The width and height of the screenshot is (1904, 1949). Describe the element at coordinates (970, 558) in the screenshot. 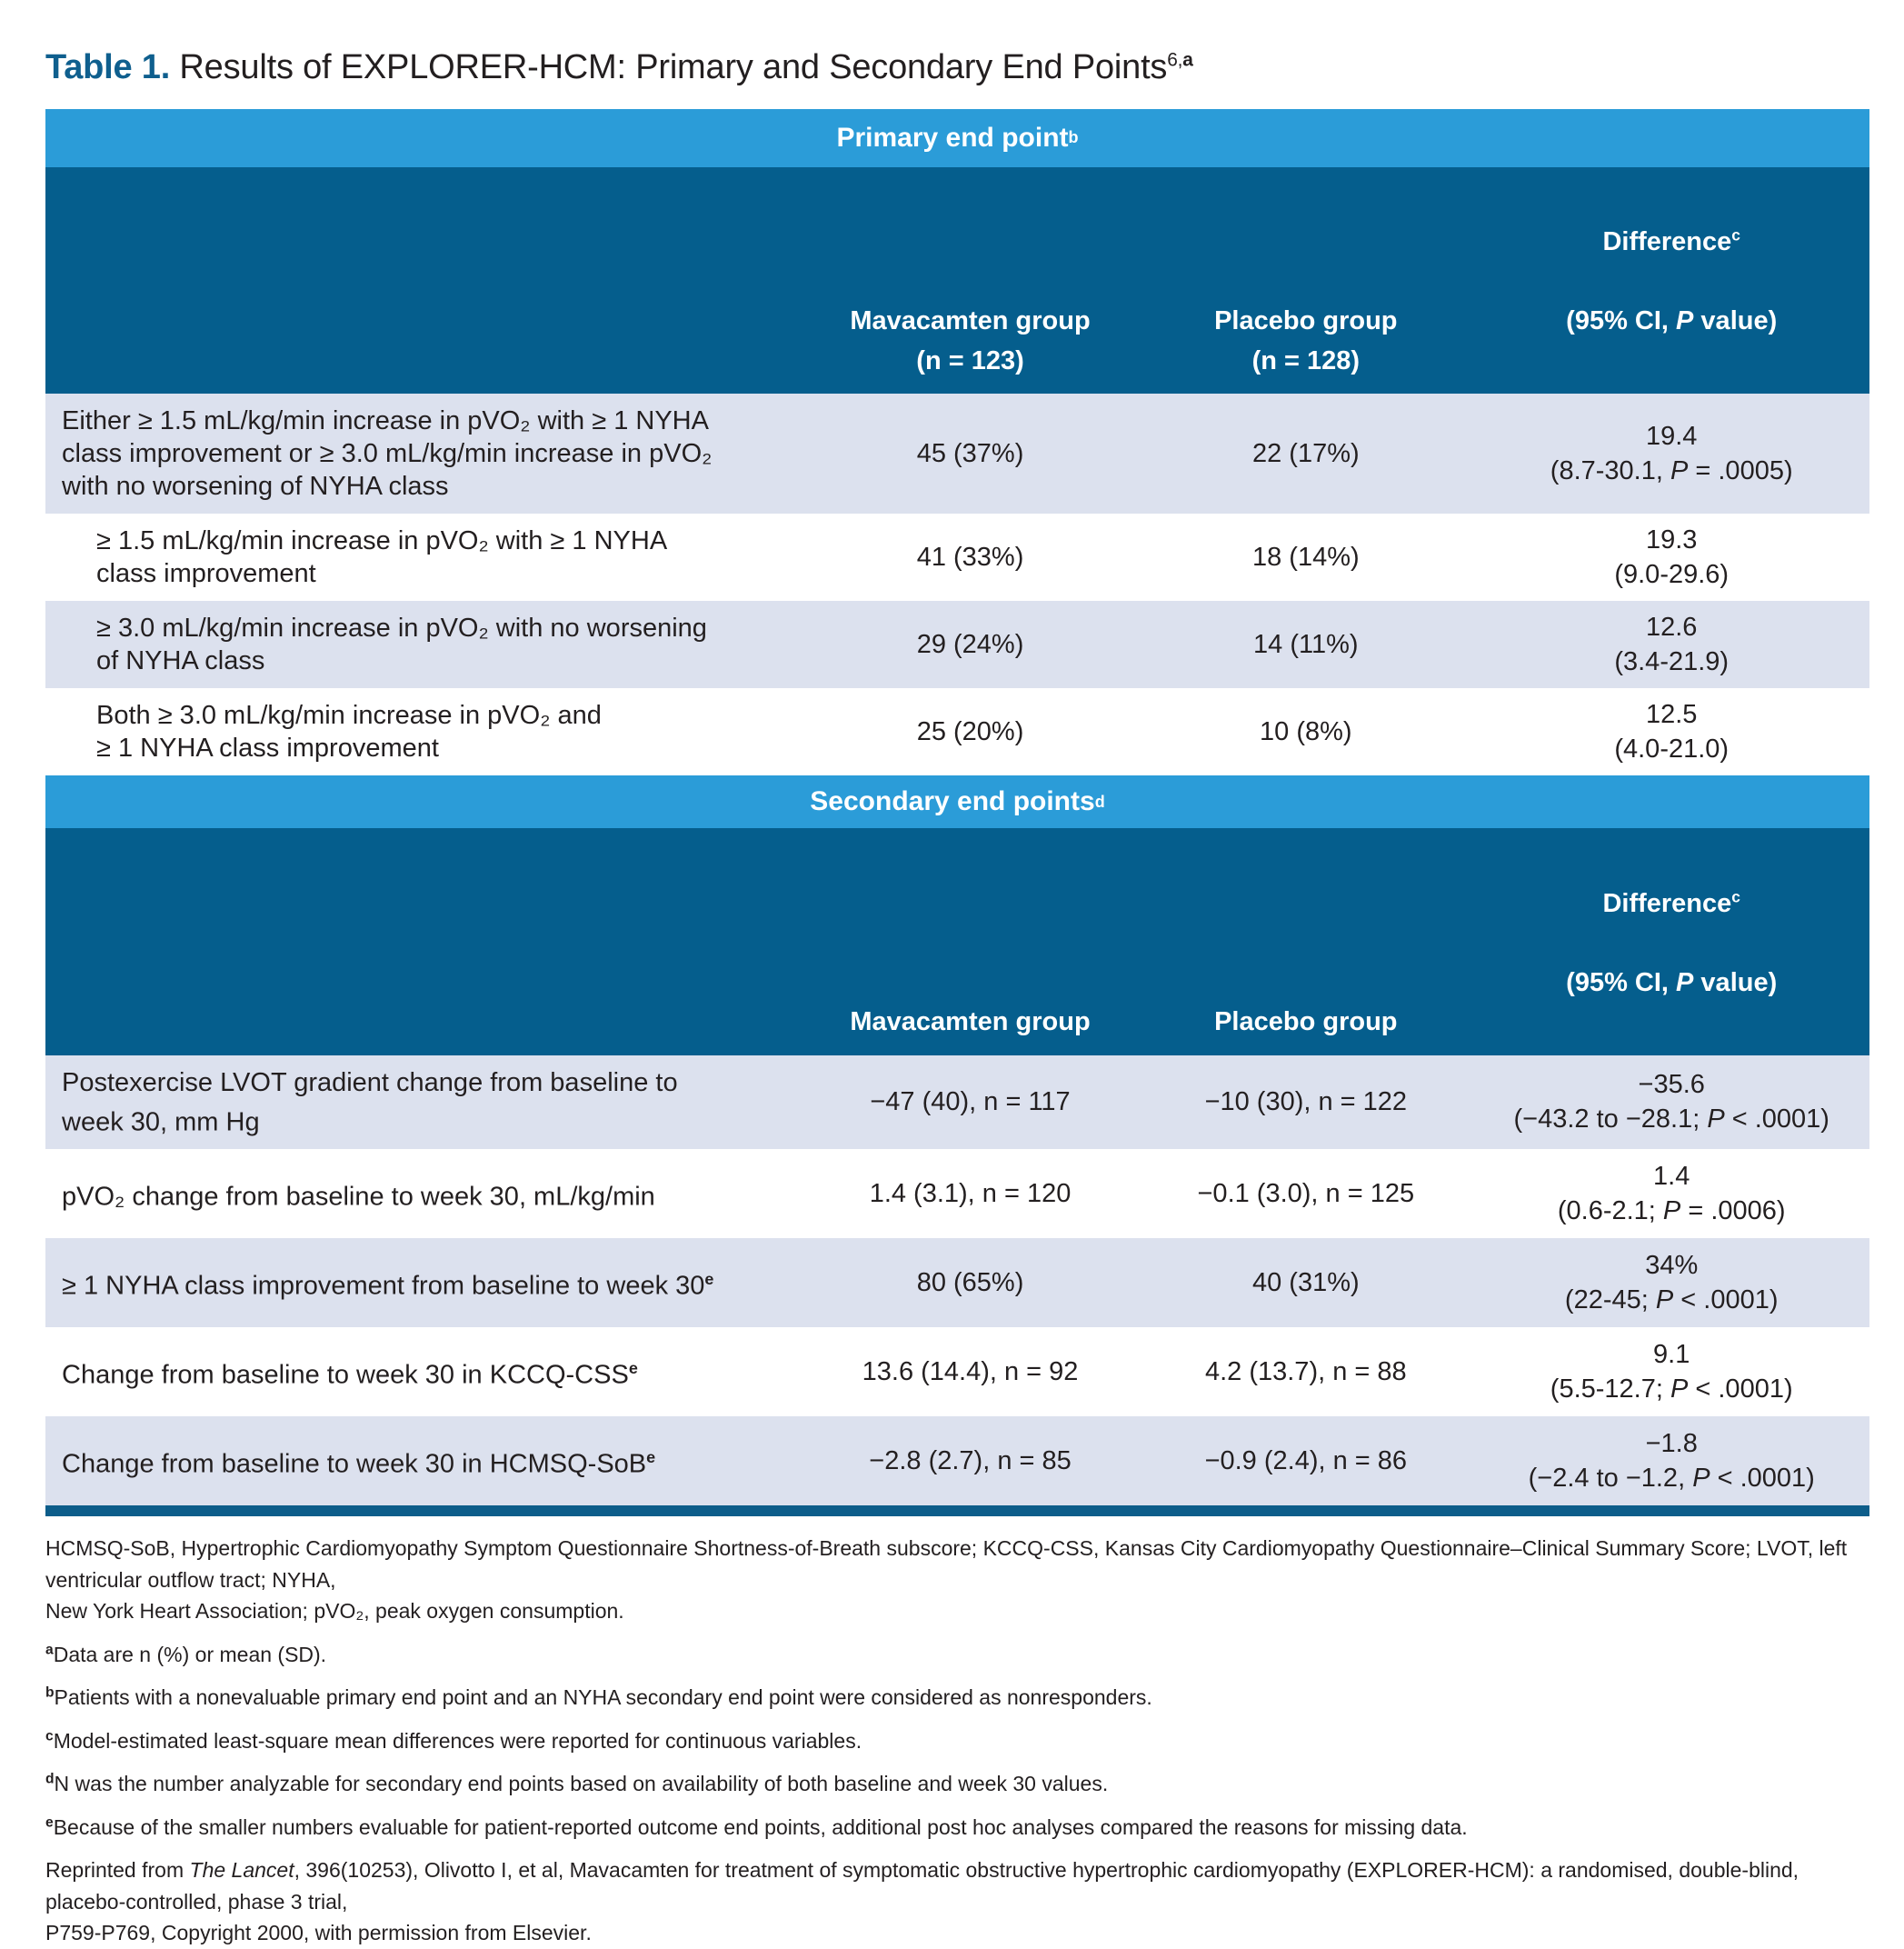

I see `mavacamten-value: 41 (33%)` at that location.